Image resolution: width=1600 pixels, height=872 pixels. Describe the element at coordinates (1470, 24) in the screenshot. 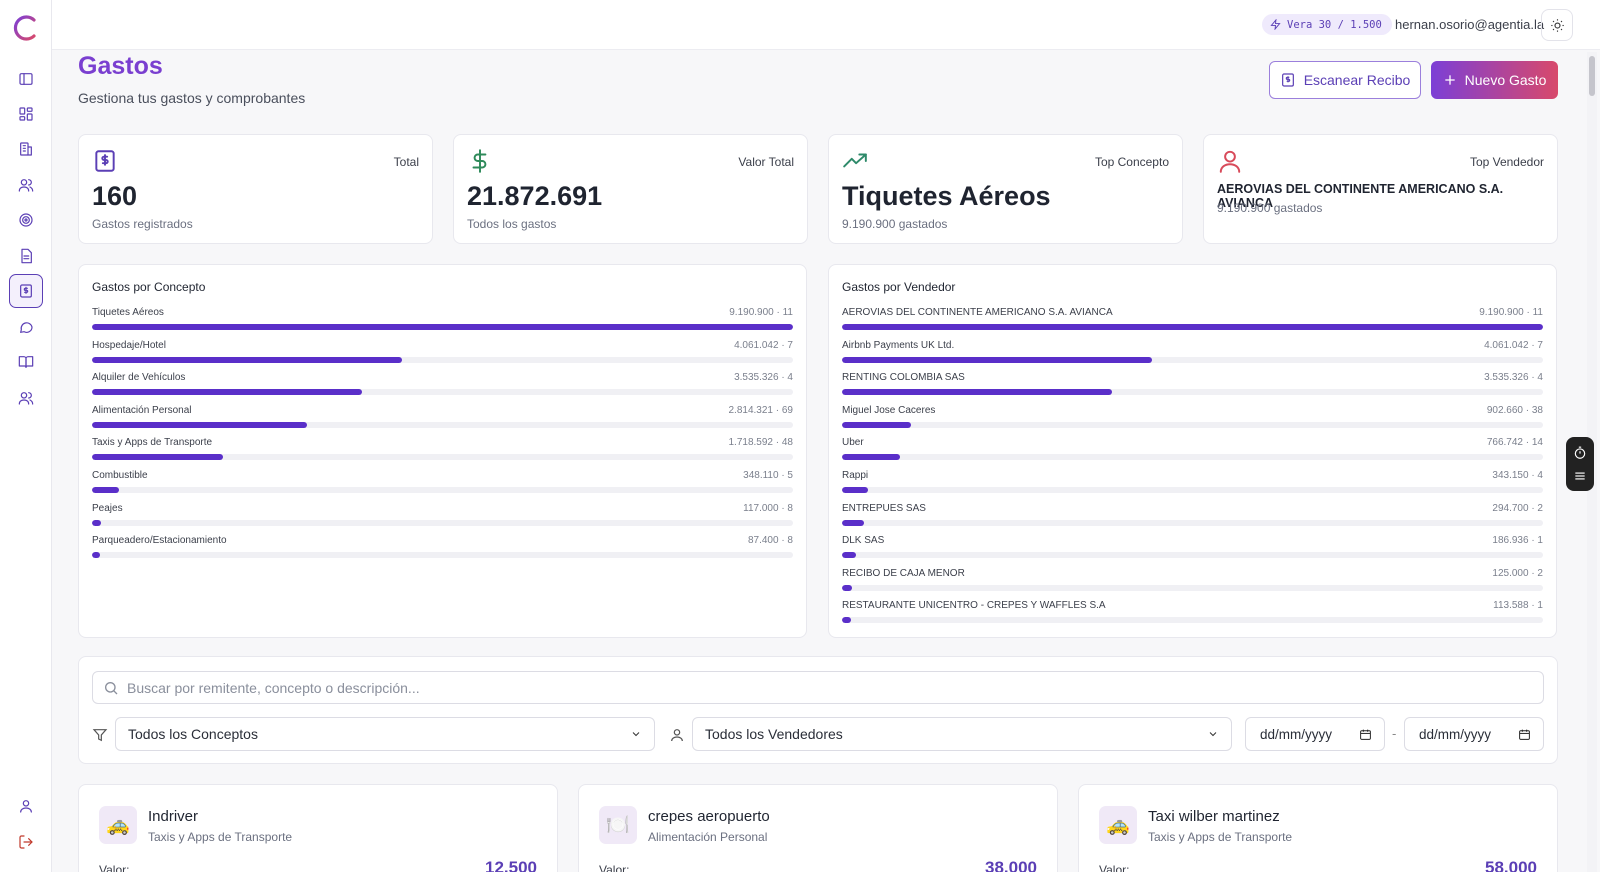

I see `user-email: hernan.osorio@agentia.la` at that location.